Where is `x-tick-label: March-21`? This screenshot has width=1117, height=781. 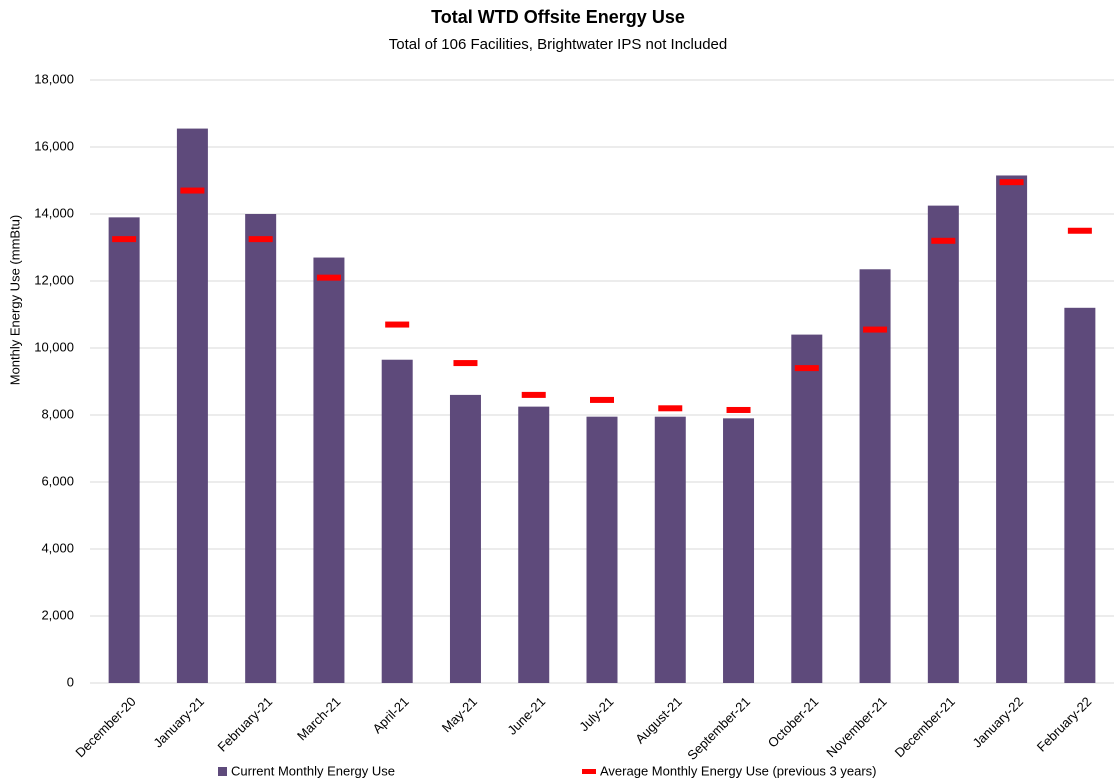 x-tick-label: March-21 is located at coordinates (318, 718).